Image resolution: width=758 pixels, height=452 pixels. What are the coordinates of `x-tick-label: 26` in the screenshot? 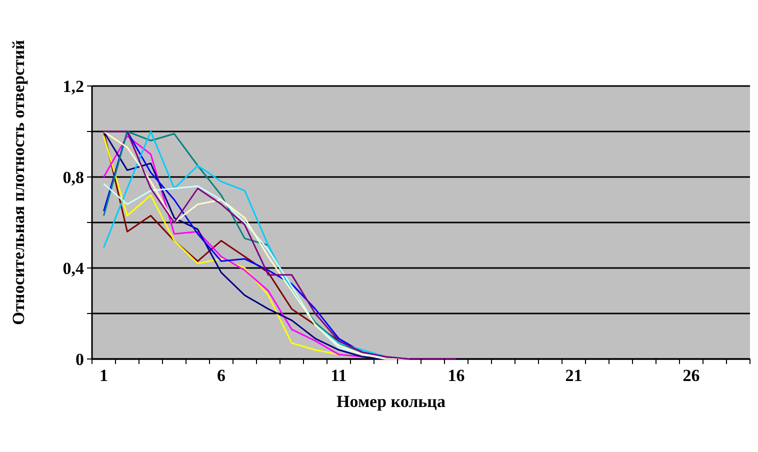 It's located at (691, 375).